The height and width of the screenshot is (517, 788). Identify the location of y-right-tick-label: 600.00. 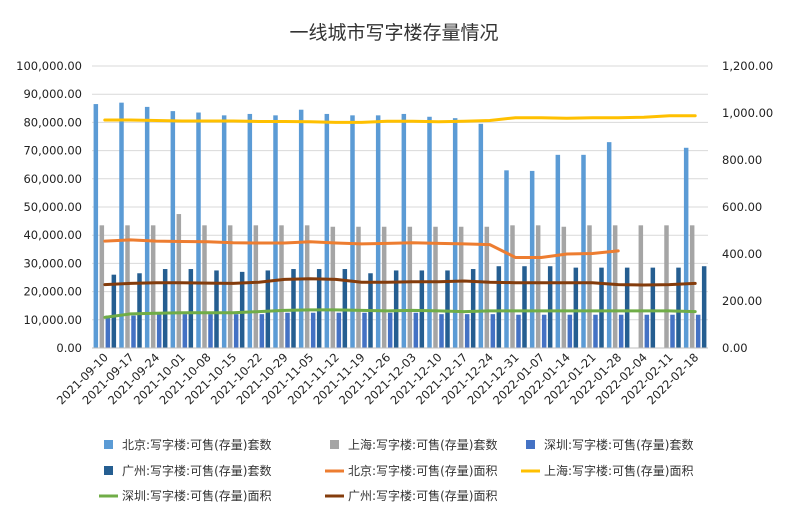
(742, 207).